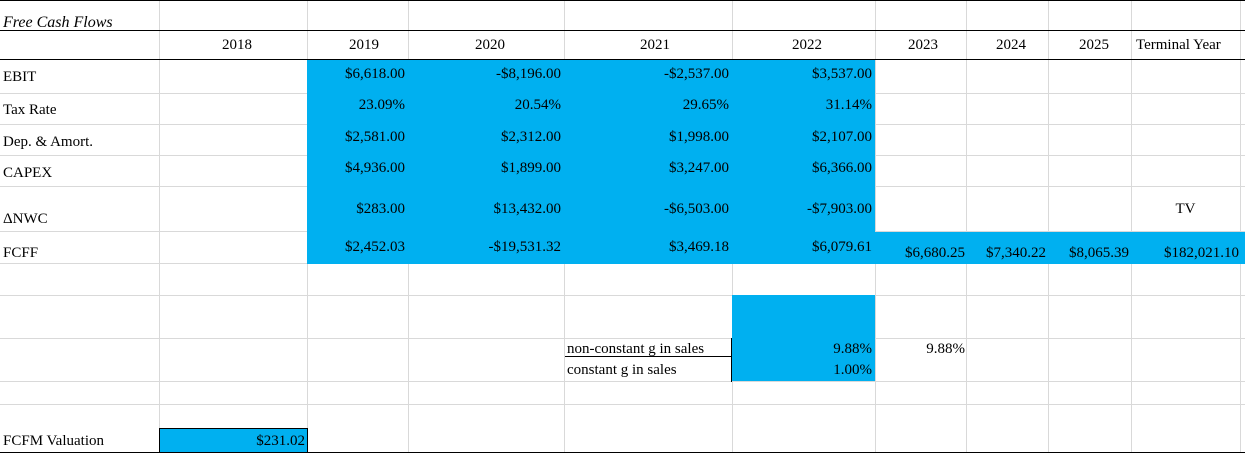  What do you see at coordinates (622, 30) in the screenshot?
I see `title-underline` at bounding box center [622, 30].